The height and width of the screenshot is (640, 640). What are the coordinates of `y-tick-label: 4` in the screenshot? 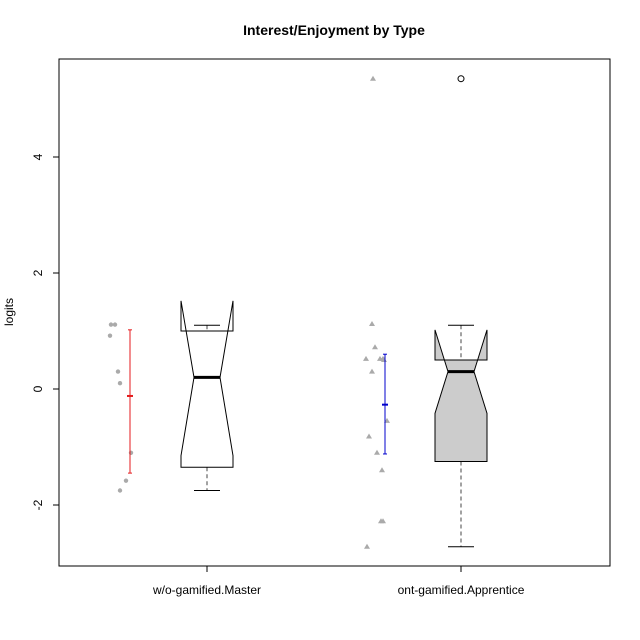 It's located at (38, 156).